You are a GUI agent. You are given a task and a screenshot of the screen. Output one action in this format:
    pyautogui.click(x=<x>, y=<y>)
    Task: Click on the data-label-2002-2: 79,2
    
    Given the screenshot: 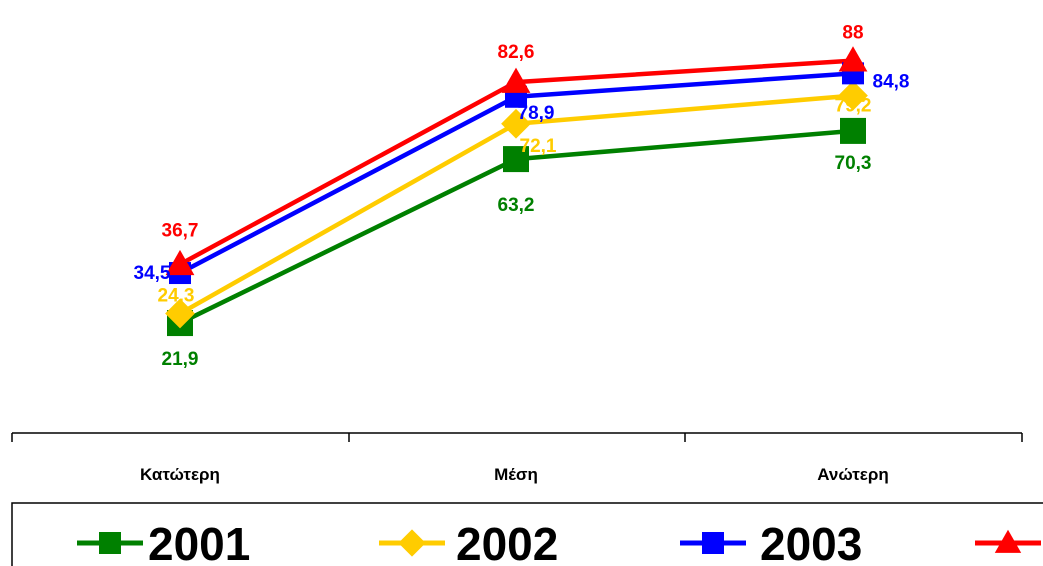 What is the action you would take?
    pyautogui.click(x=853, y=106)
    